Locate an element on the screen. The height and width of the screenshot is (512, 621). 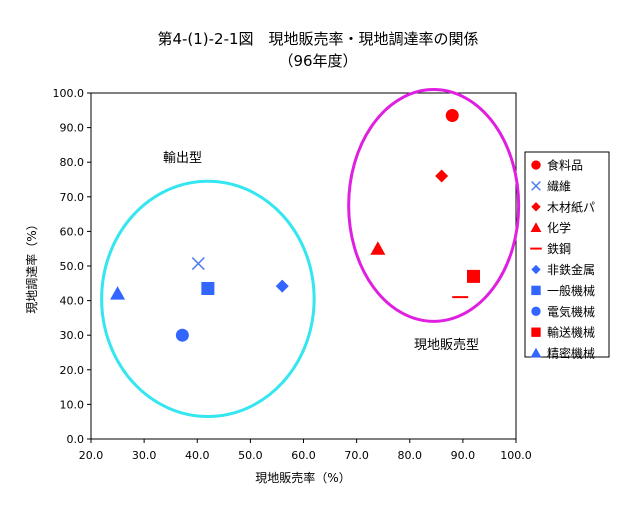
legend is located at coordinates (567, 254).